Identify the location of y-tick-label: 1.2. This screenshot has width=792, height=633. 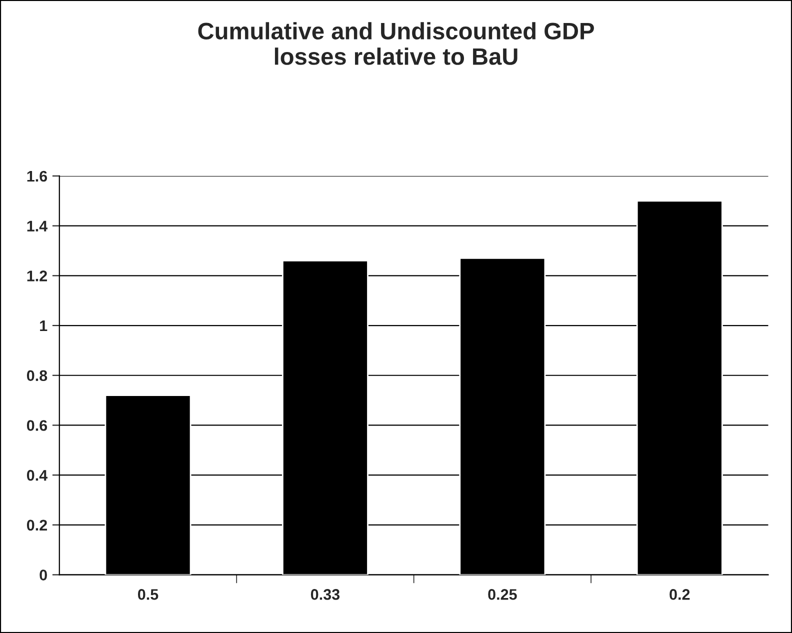
(37, 276).